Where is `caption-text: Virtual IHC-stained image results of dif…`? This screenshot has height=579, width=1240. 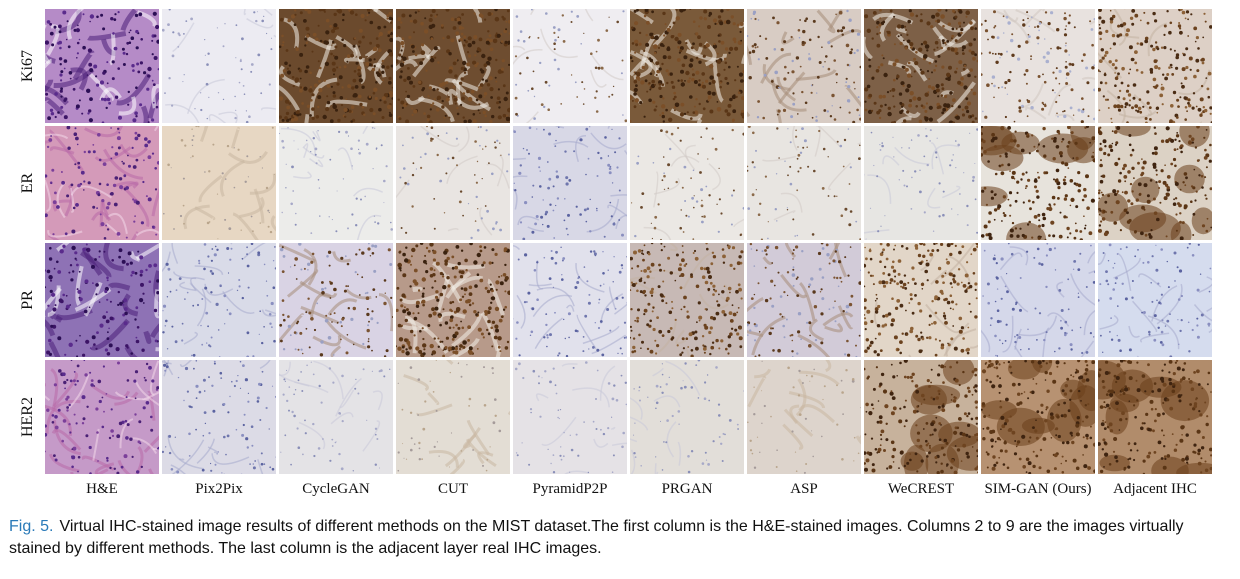
caption-text: Virtual IHC-stained image results of dif… is located at coordinates (596, 537).